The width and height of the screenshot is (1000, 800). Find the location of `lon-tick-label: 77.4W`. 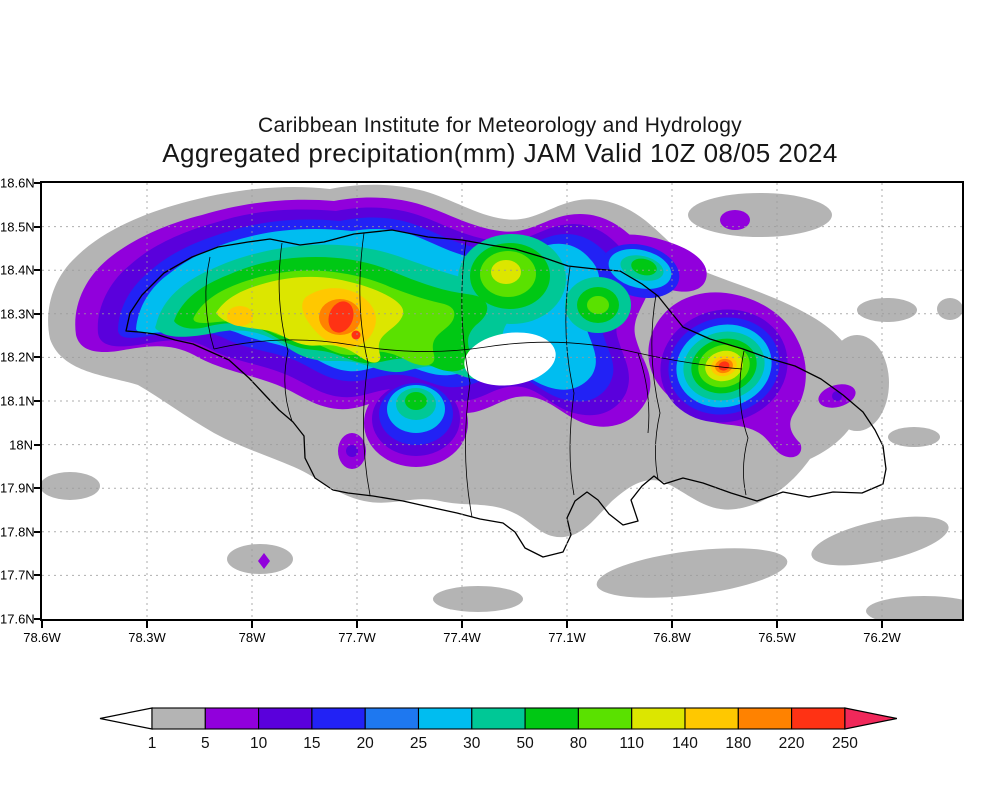

lon-tick-label: 77.4W is located at coordinates (462, 637).